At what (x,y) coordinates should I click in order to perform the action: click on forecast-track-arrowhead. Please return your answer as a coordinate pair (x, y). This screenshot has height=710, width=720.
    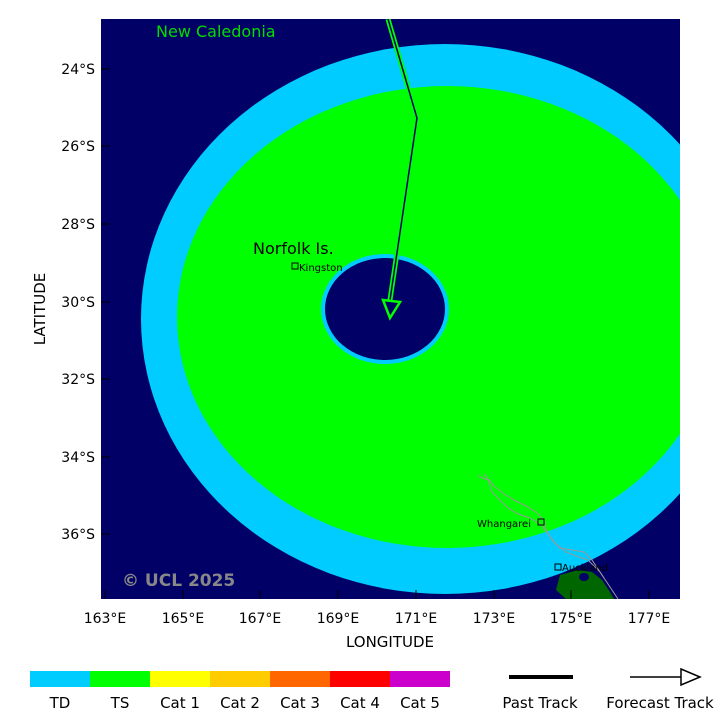
    Looking at the image, I should click on (392, 309).